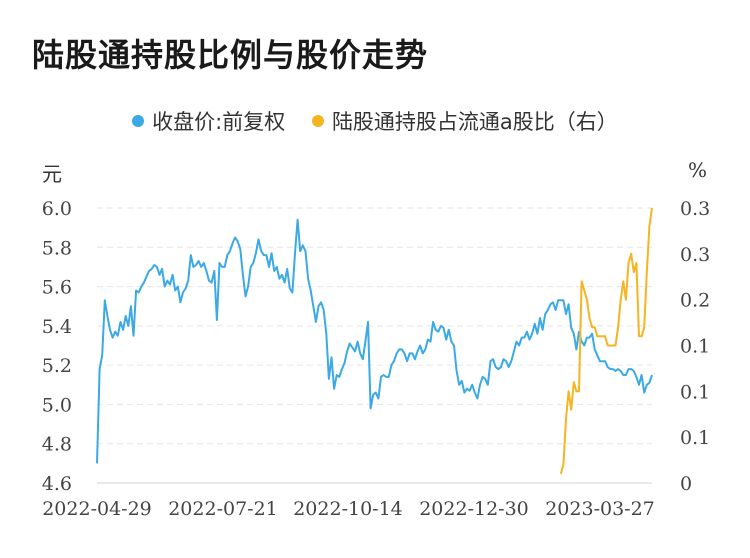  What do you see at coordinates (52, 174) in the screenshot?
I see `left-axis-unit: 元` at bounding box center [52, 174].